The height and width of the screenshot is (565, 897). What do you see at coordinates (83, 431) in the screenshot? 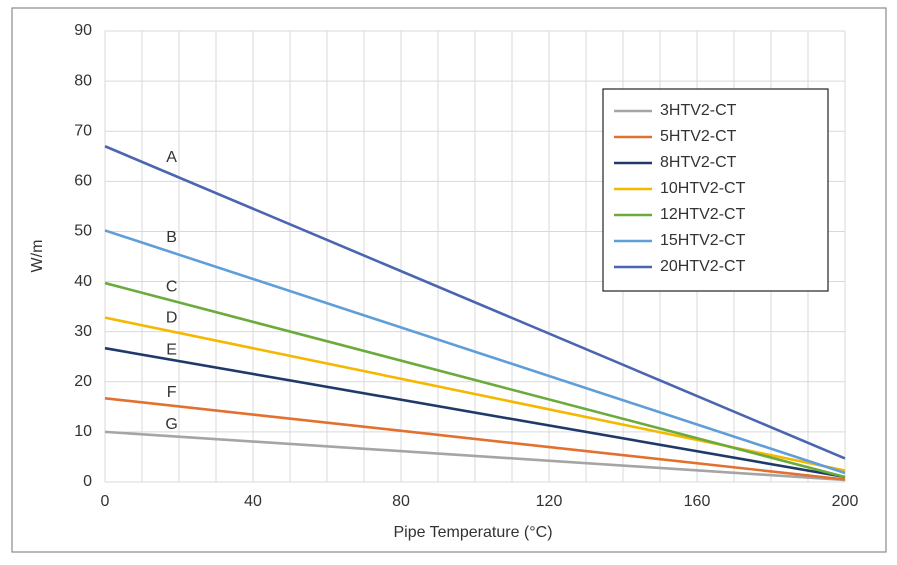
I see `y-tick-label: 10` at bounding box center [83, 431].